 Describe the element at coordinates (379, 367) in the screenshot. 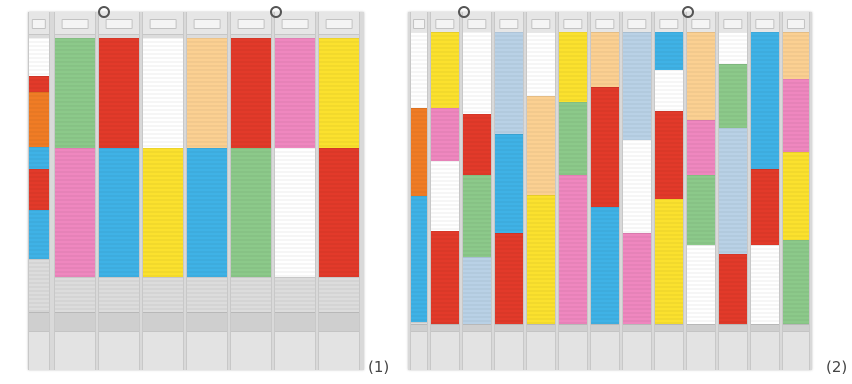

I see `panel-label-1: (1)` at that location.